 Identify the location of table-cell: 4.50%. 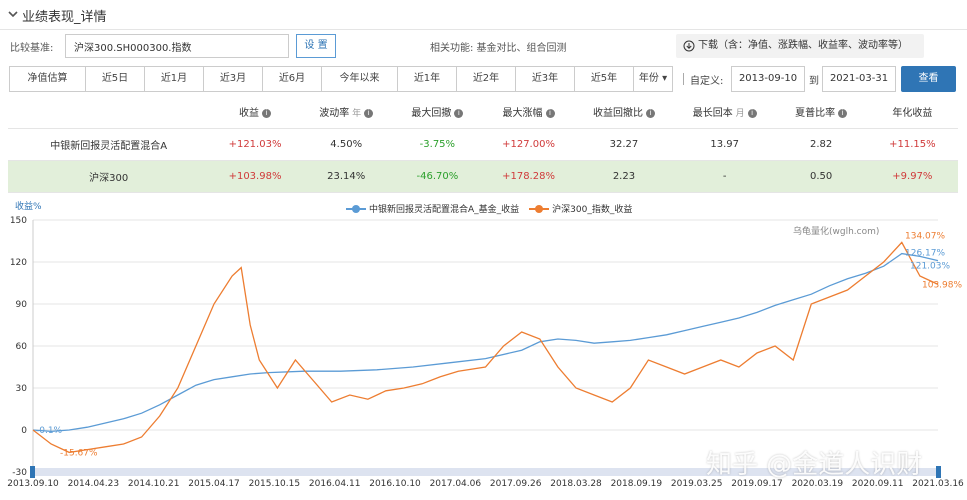
(346, 144).